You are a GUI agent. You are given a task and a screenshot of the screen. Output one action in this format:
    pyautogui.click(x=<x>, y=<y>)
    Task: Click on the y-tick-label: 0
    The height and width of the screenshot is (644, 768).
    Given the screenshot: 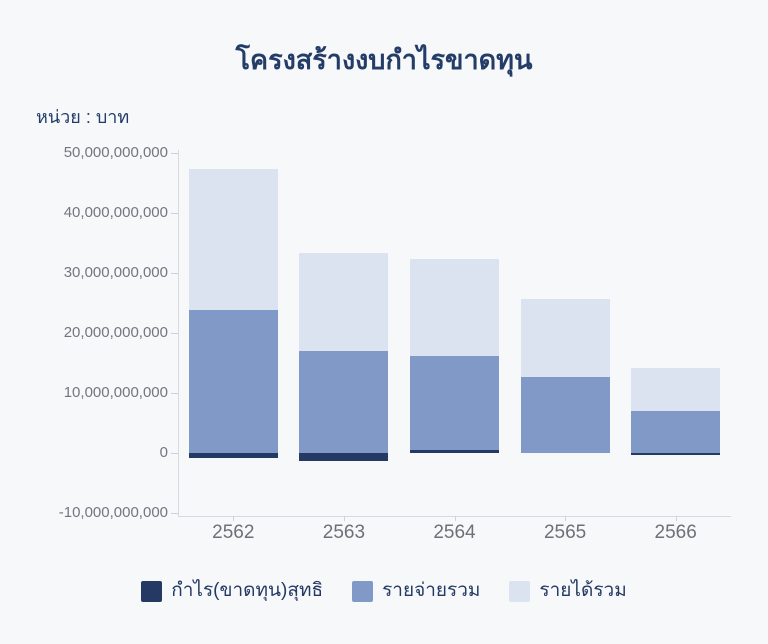 What is the action you would take?
    pyautogui.click(x=163, y=452)
    